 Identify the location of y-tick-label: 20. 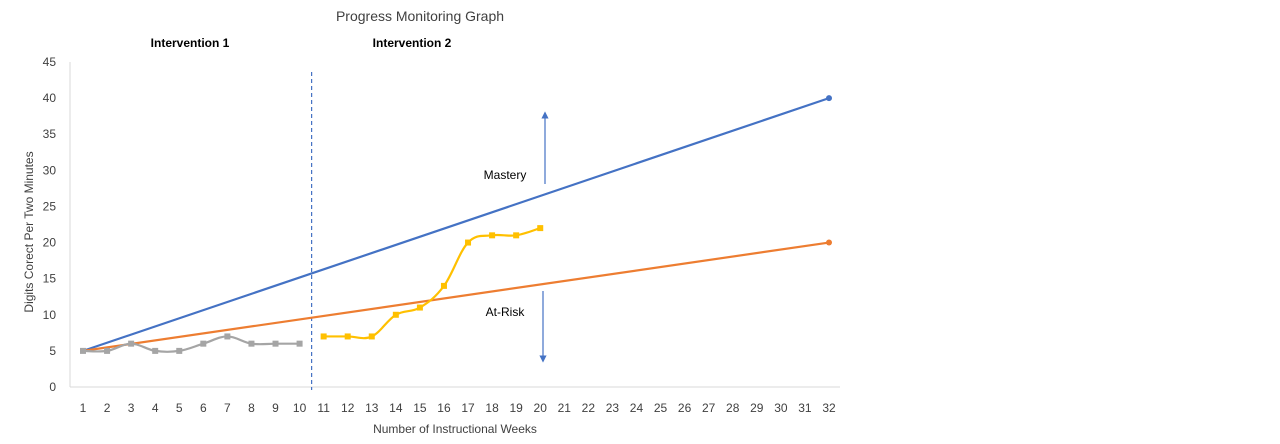
(50, 243).